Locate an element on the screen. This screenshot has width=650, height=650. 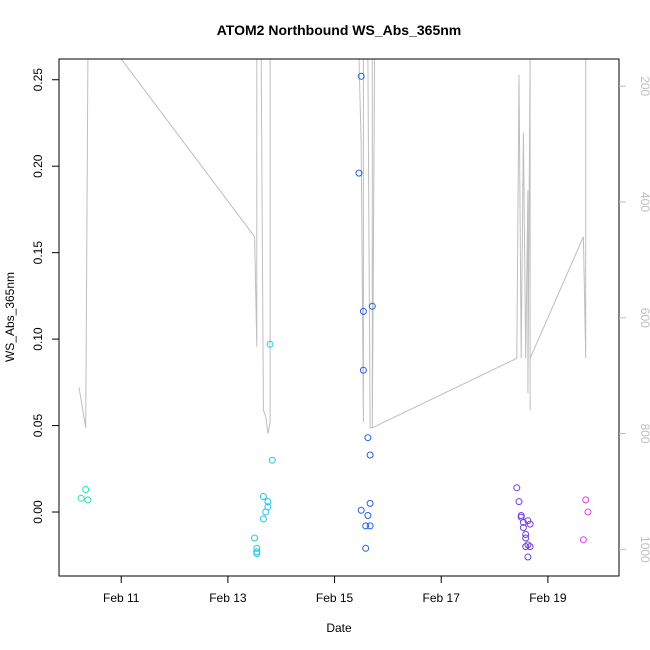
y-tick-label: 0.00 is located at coordinates (38, 512).